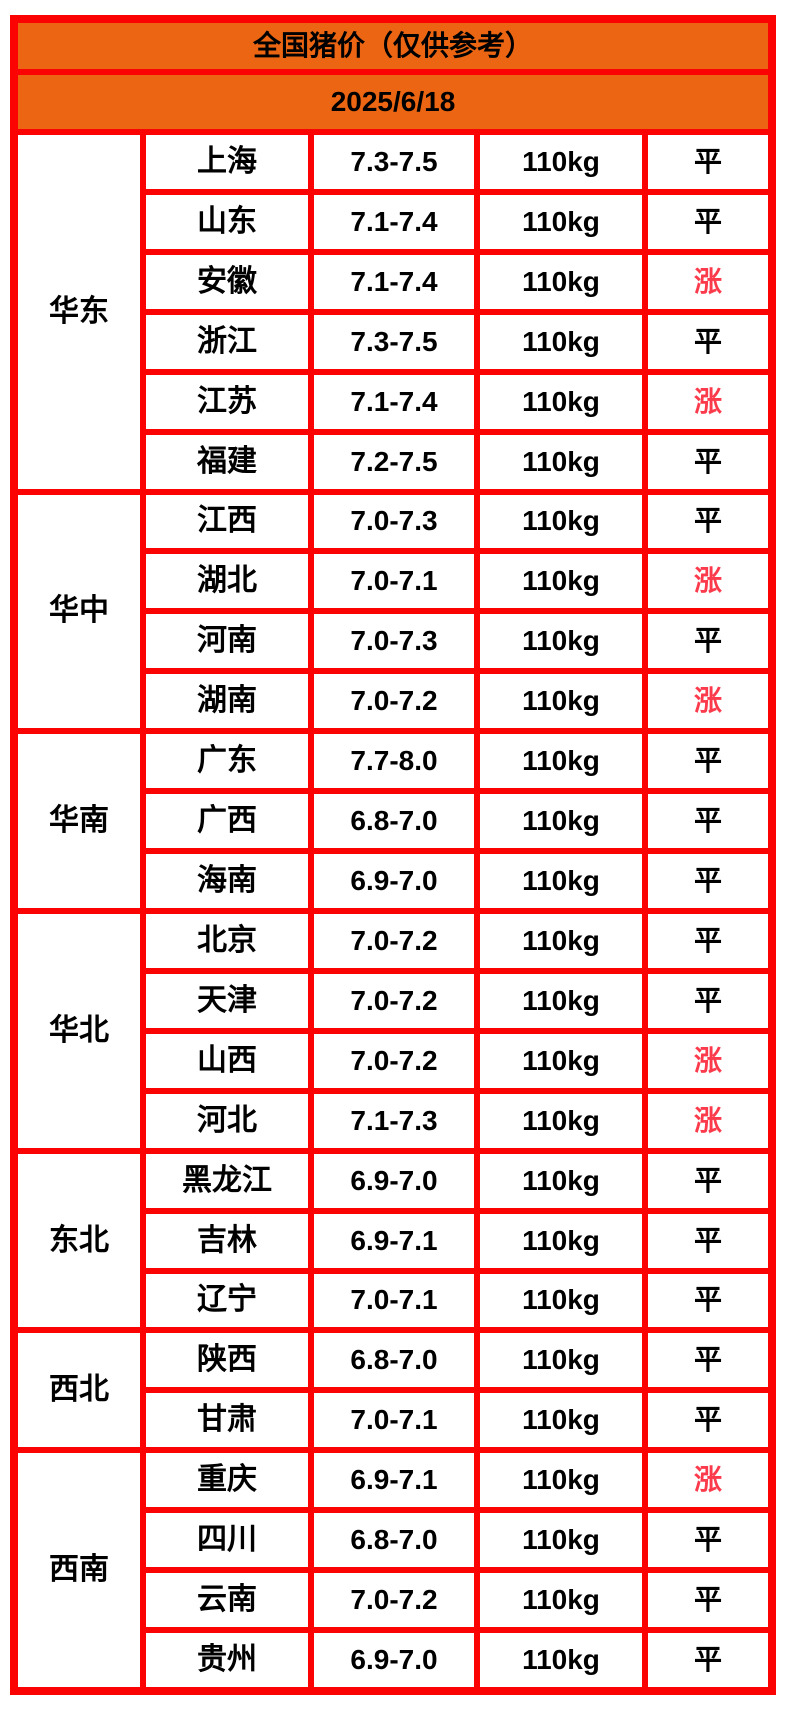  Describe the element at coordinates (79, 312) in the screenshot. I see `region-cell: 华东` at that location.